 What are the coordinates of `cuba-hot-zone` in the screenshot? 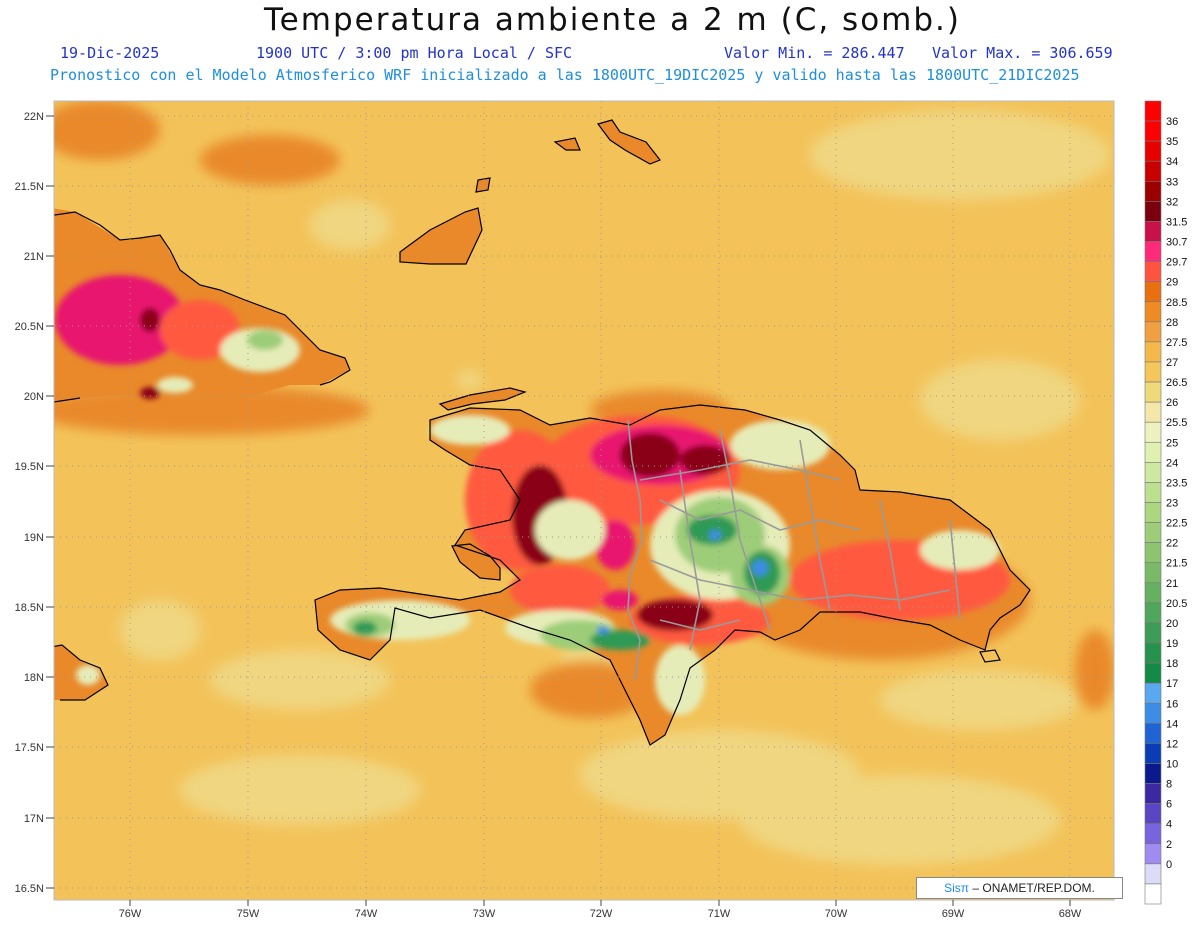 It's located at (177, 337).